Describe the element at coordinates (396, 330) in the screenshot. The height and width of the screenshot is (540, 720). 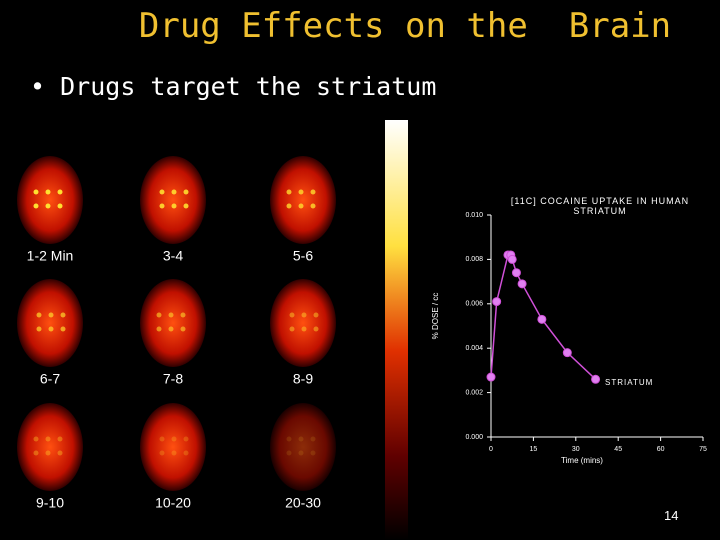
I see `color-bar` at that location.